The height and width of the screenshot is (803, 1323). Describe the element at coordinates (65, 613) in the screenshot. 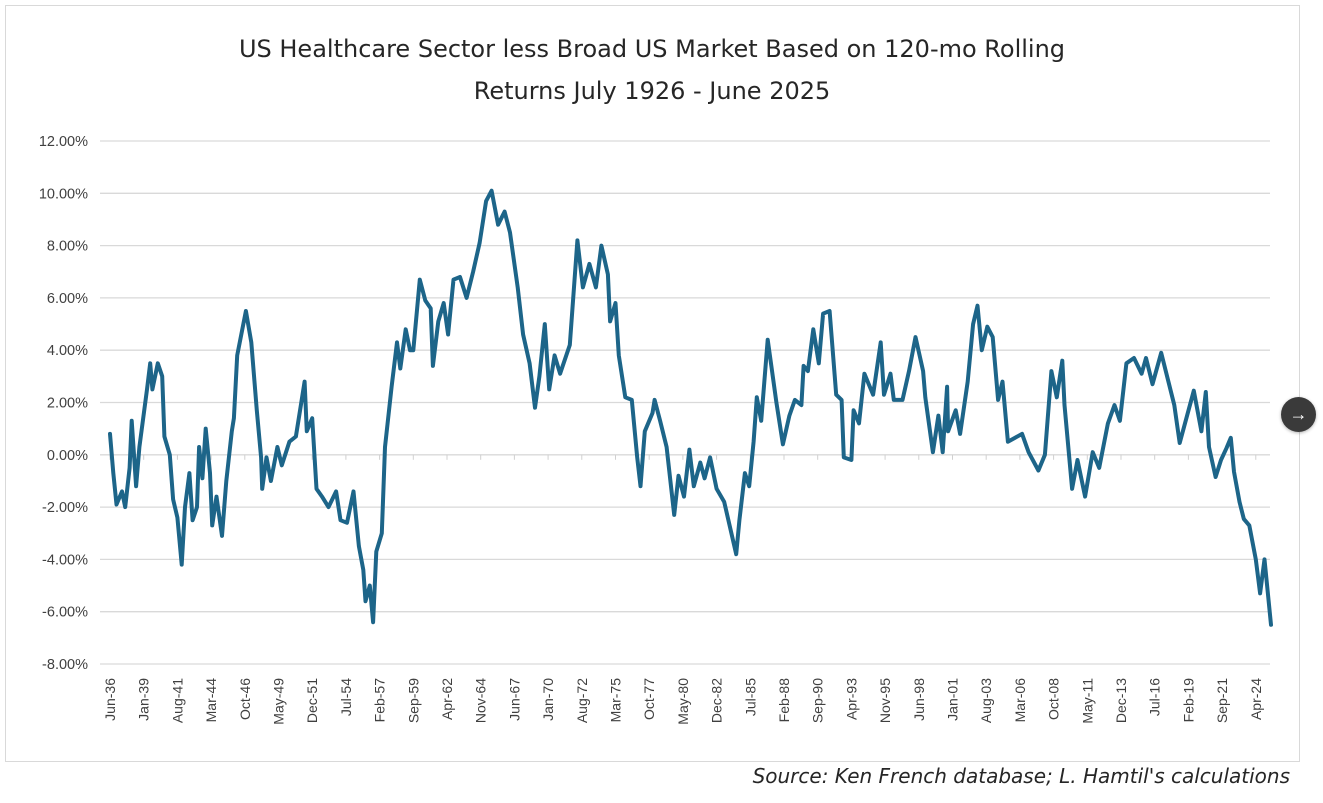

I see `y-tick-label: -6.00%` at that location.